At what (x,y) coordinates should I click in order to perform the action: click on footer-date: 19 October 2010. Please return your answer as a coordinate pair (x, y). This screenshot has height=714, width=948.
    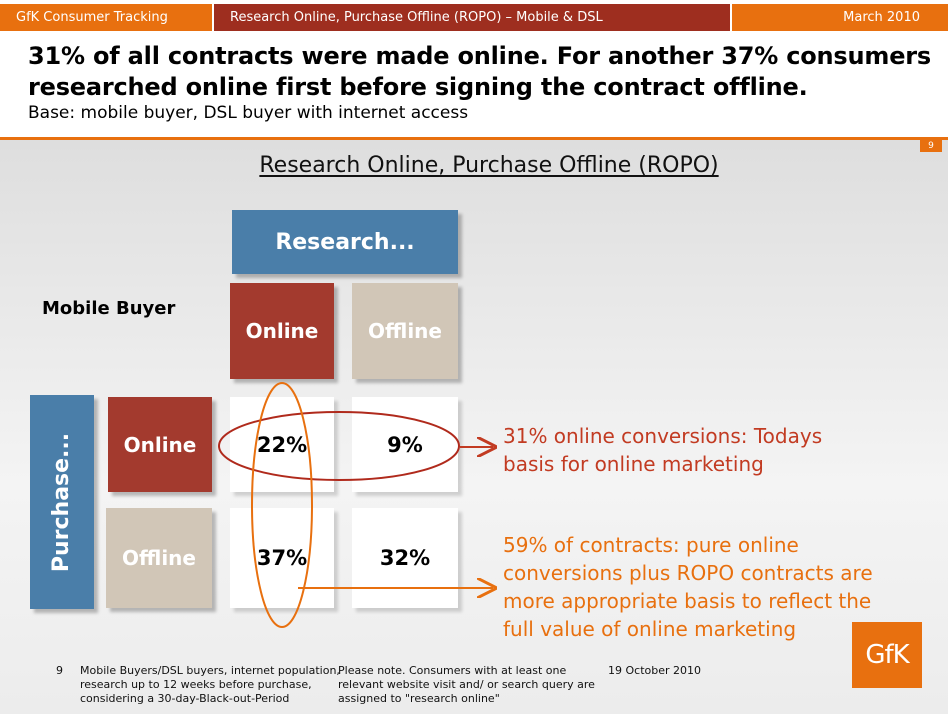
    Looking at the image, I should click on (655, 670).